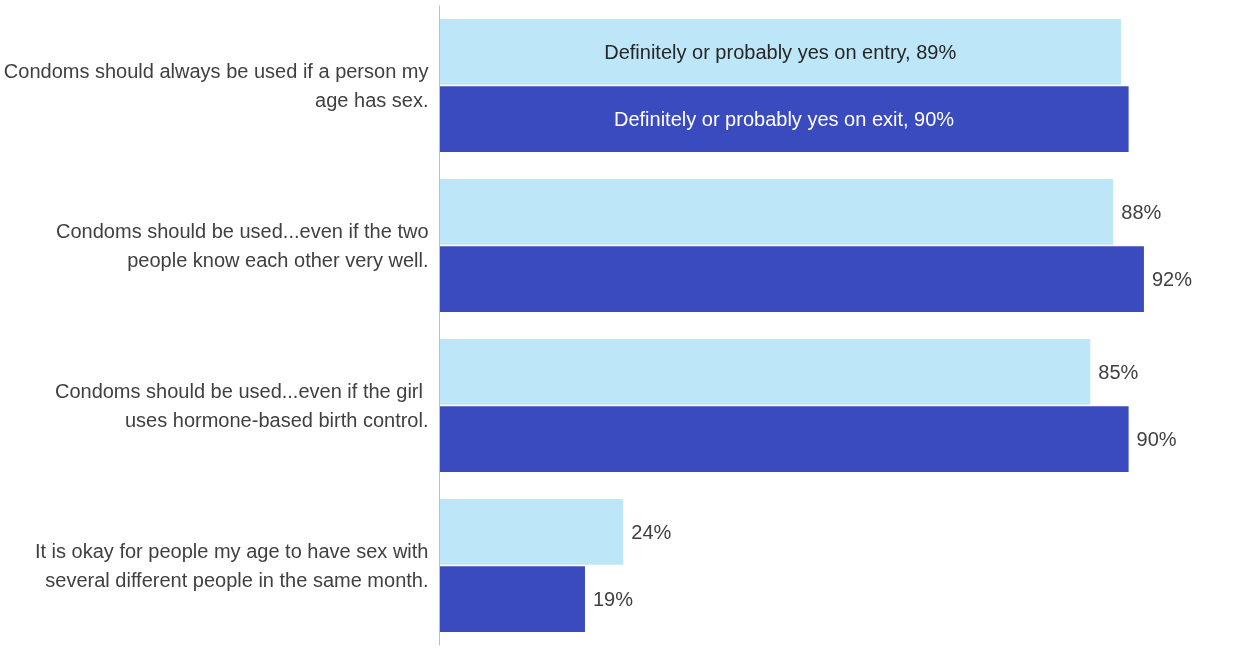 The height and width of the screenshot is (655, 1245). Describe the element at coordinates (613, 599) in the screenshot. I see `data-label: 19%` at that location.